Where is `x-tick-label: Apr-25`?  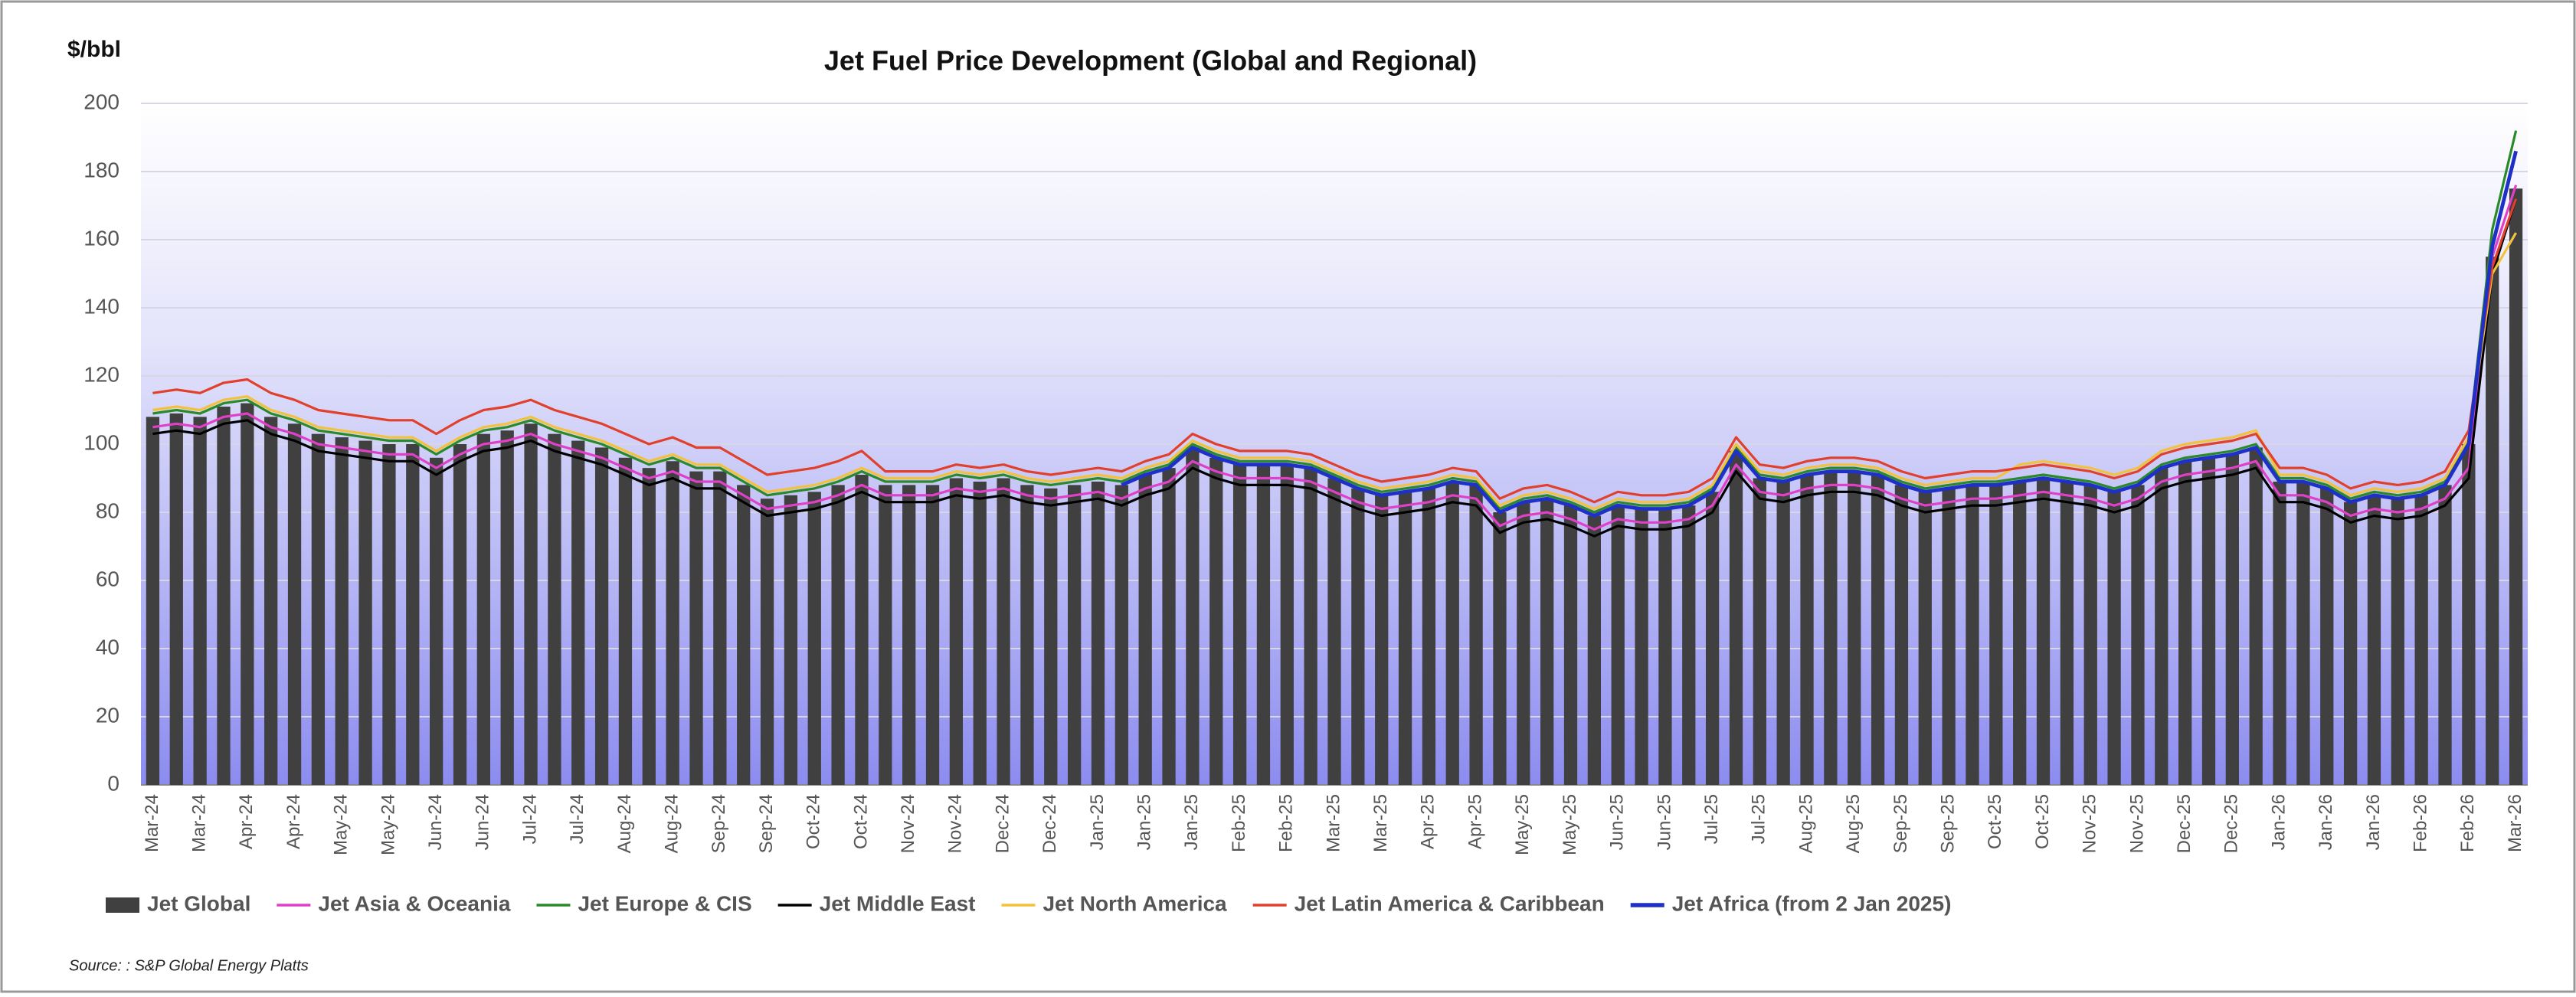 x-tick-label: Apr-25 is located at coordinates (1475, 822).